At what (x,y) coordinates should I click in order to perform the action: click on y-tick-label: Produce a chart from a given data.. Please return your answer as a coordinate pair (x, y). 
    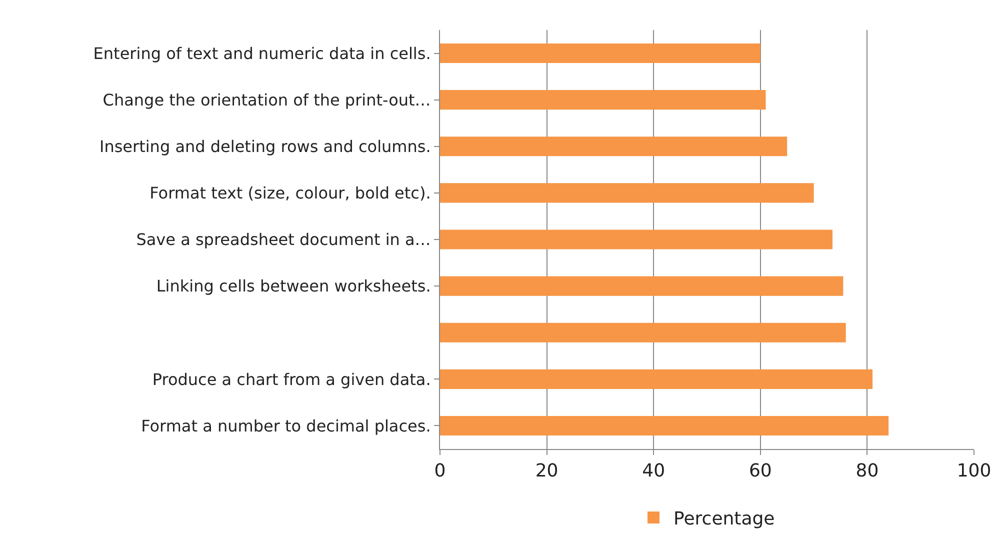
    Looking at the image, I should click on (291, 379).